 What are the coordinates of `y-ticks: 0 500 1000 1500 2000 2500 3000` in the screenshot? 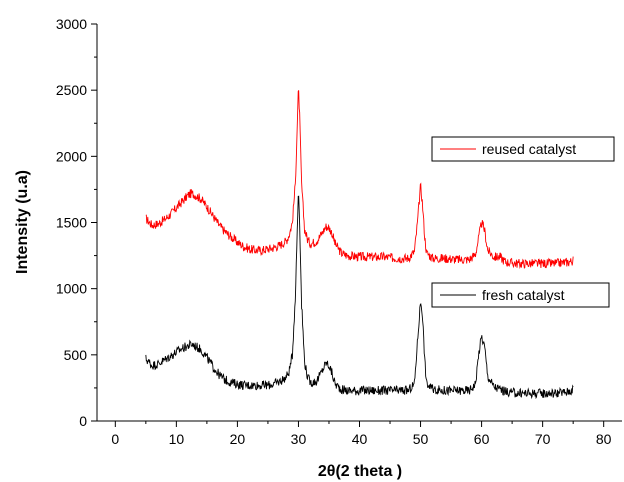 It's located at (76, 222).